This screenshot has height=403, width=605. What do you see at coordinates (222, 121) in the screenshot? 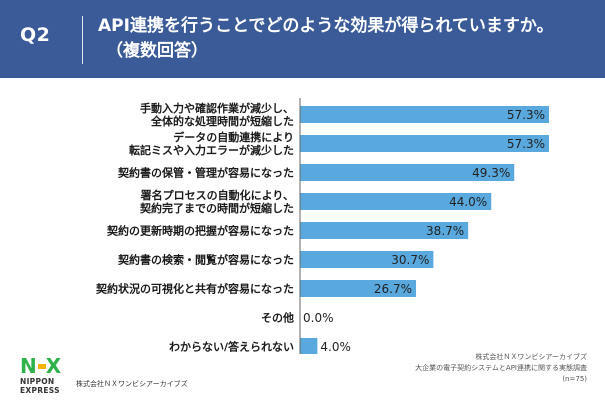
I see `category-label-0-1: 全体的な処理時間が短縮した` at bounding box center [222, 121].